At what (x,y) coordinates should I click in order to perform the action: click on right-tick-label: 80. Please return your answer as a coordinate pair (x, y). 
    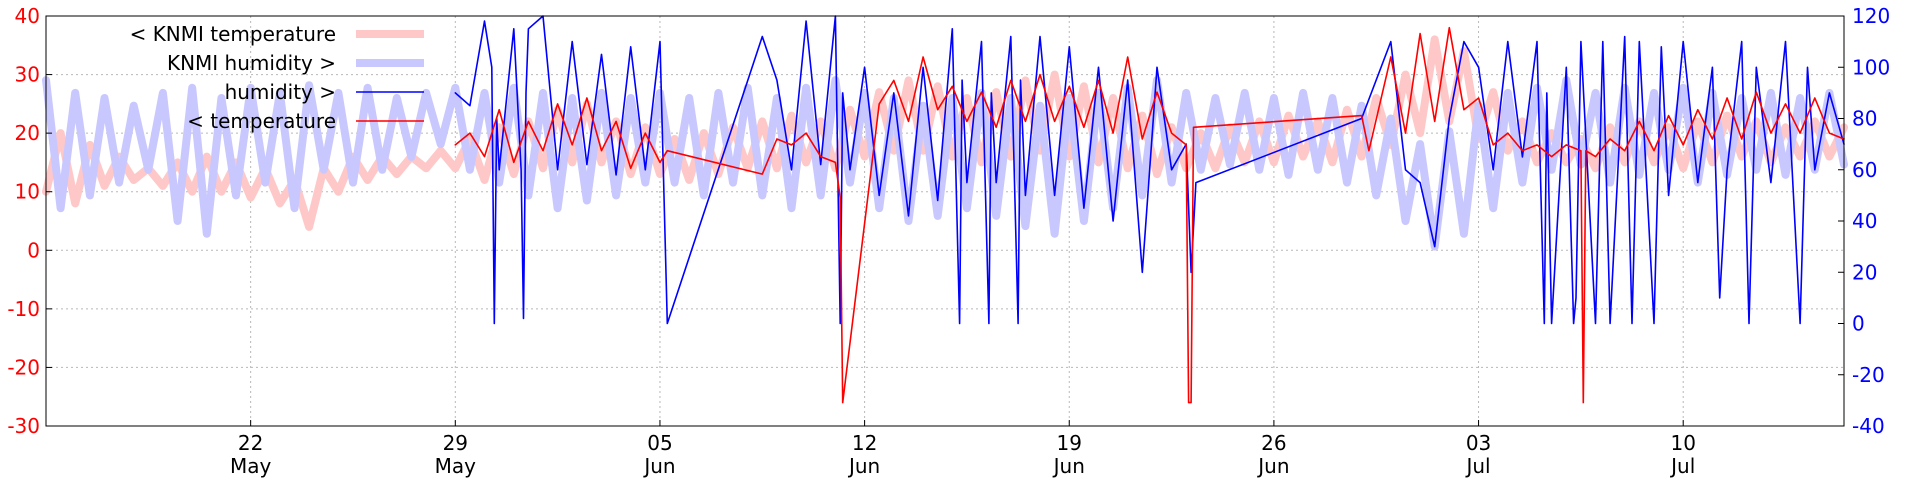
    Looking at the image, I should click on (1864, 119).